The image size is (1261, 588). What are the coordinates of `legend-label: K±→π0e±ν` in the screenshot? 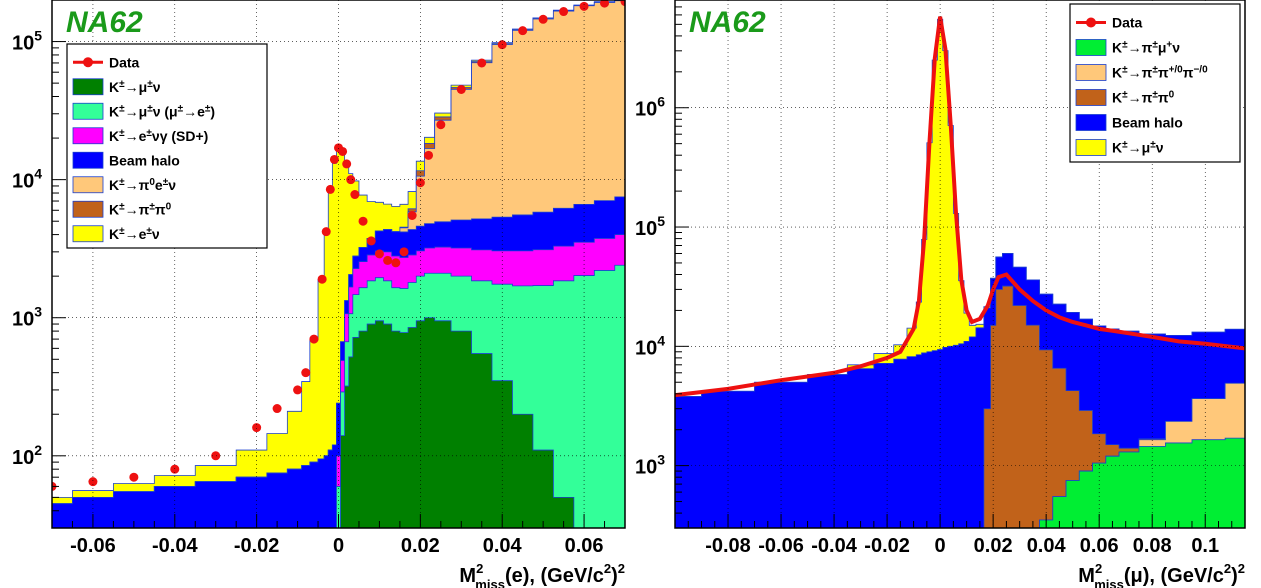 It's located at (142, 184).